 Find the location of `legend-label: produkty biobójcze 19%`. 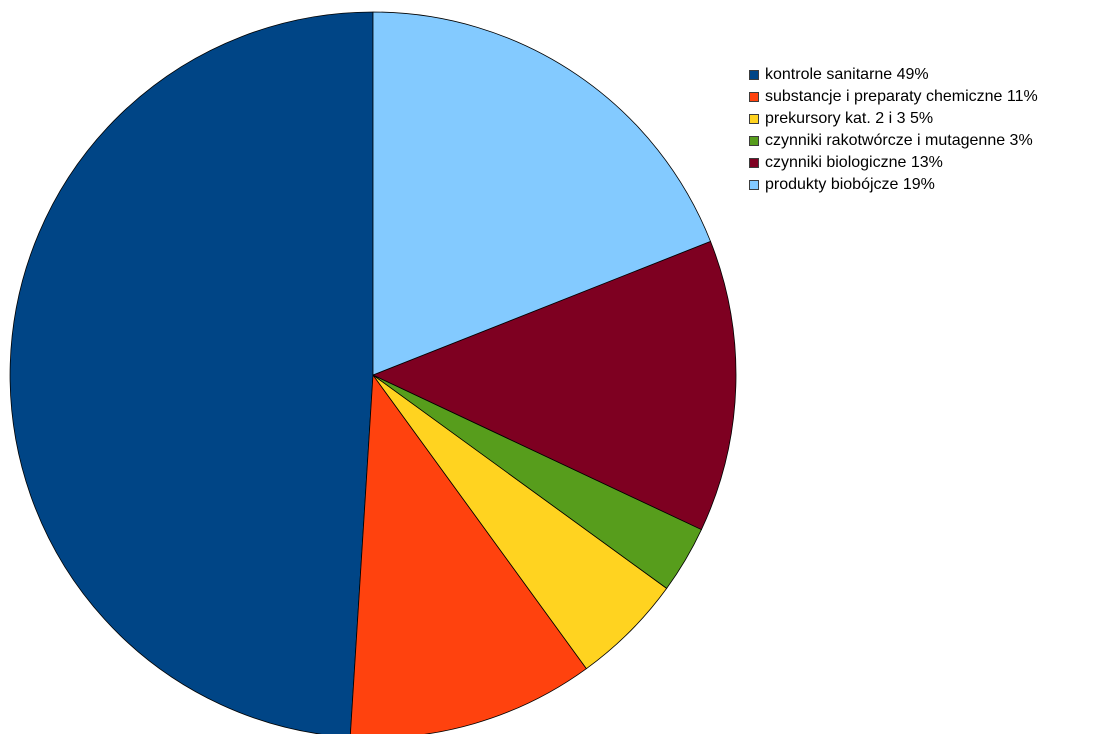

legend-label: produkty biobójcze 19% is located at coordinates (850, 184).